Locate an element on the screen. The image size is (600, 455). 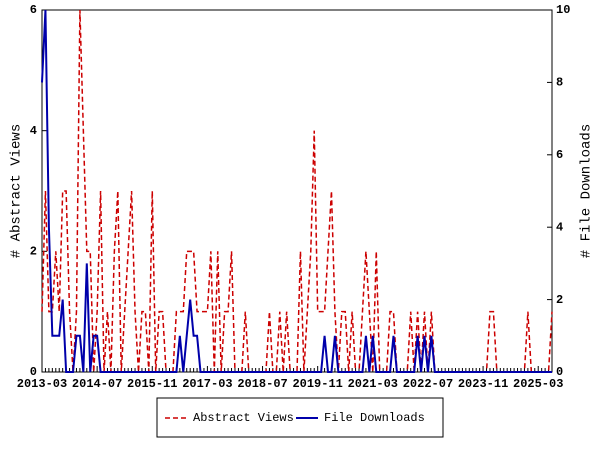
x-tick-label: 2014-07 is located at coordinates (97, 384).